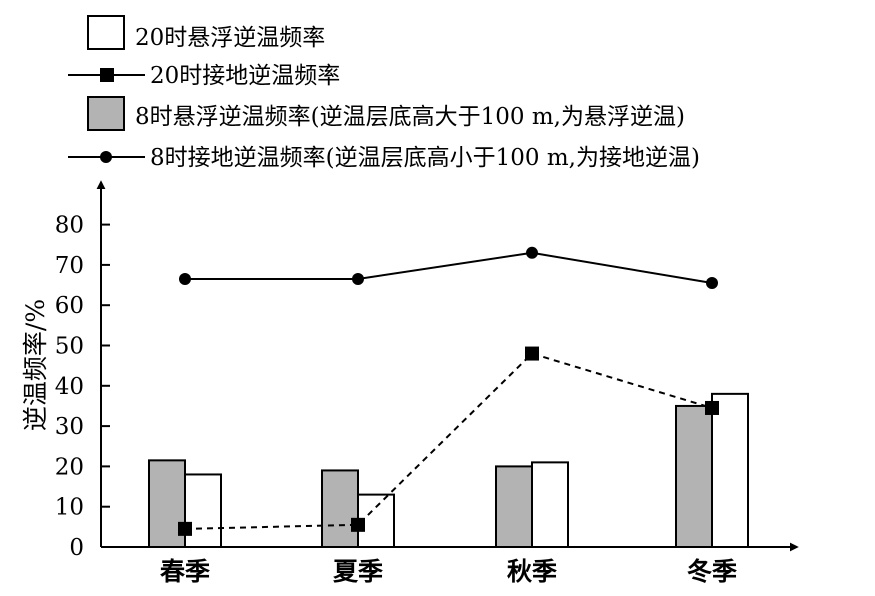  I want to click on line-morning-ground, so click(449, 268).